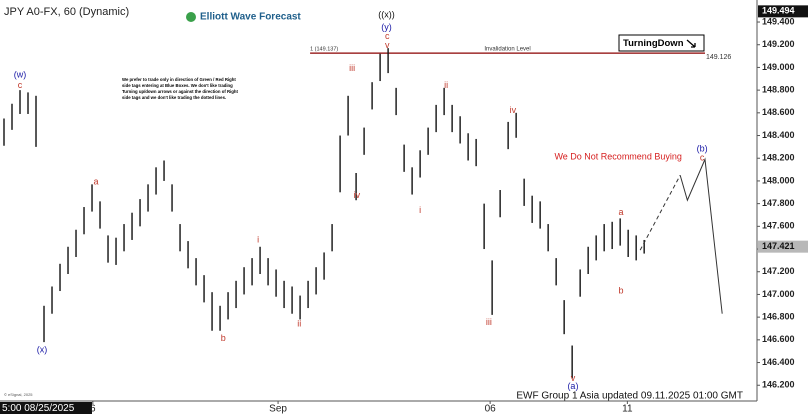 Image resolution: width=810 pixels, height=416 pixels. What do you see at coordinates (778, 112) in the screenshot?
I see `y-tick-label: 148.600` at bounding box center [778, 112].